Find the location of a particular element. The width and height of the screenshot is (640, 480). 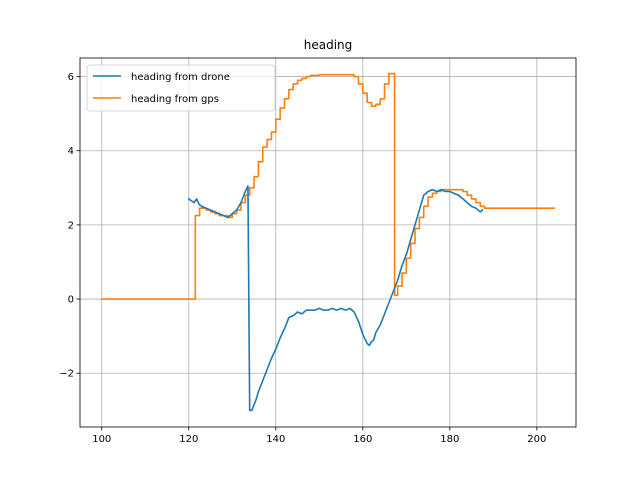

x-tick-label: 120 is located at coordinates (188, 439).